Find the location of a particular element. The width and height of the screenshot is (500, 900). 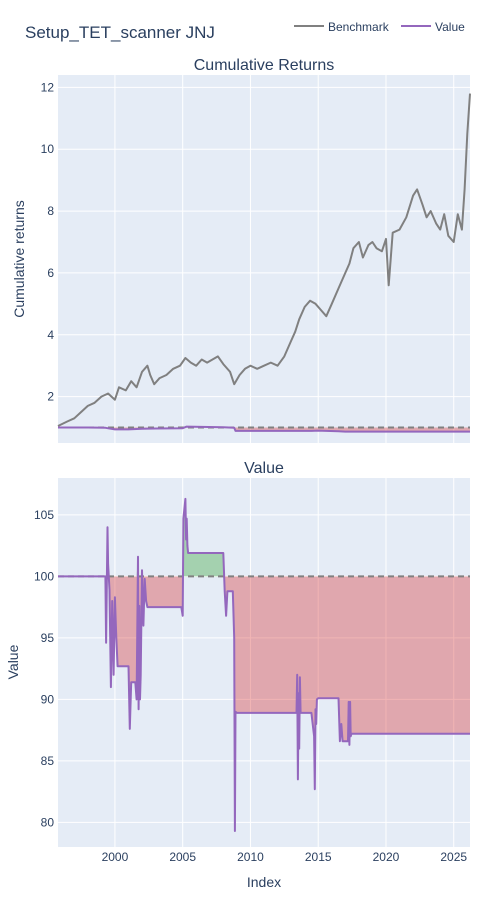

y-tick-label: 95 is located at coordinates (48, 638).